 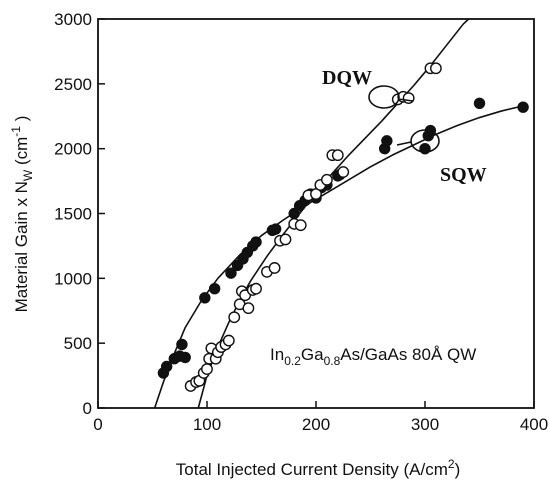 I want to click on series-label-sqw: SQW, so click(x=463, y=175).